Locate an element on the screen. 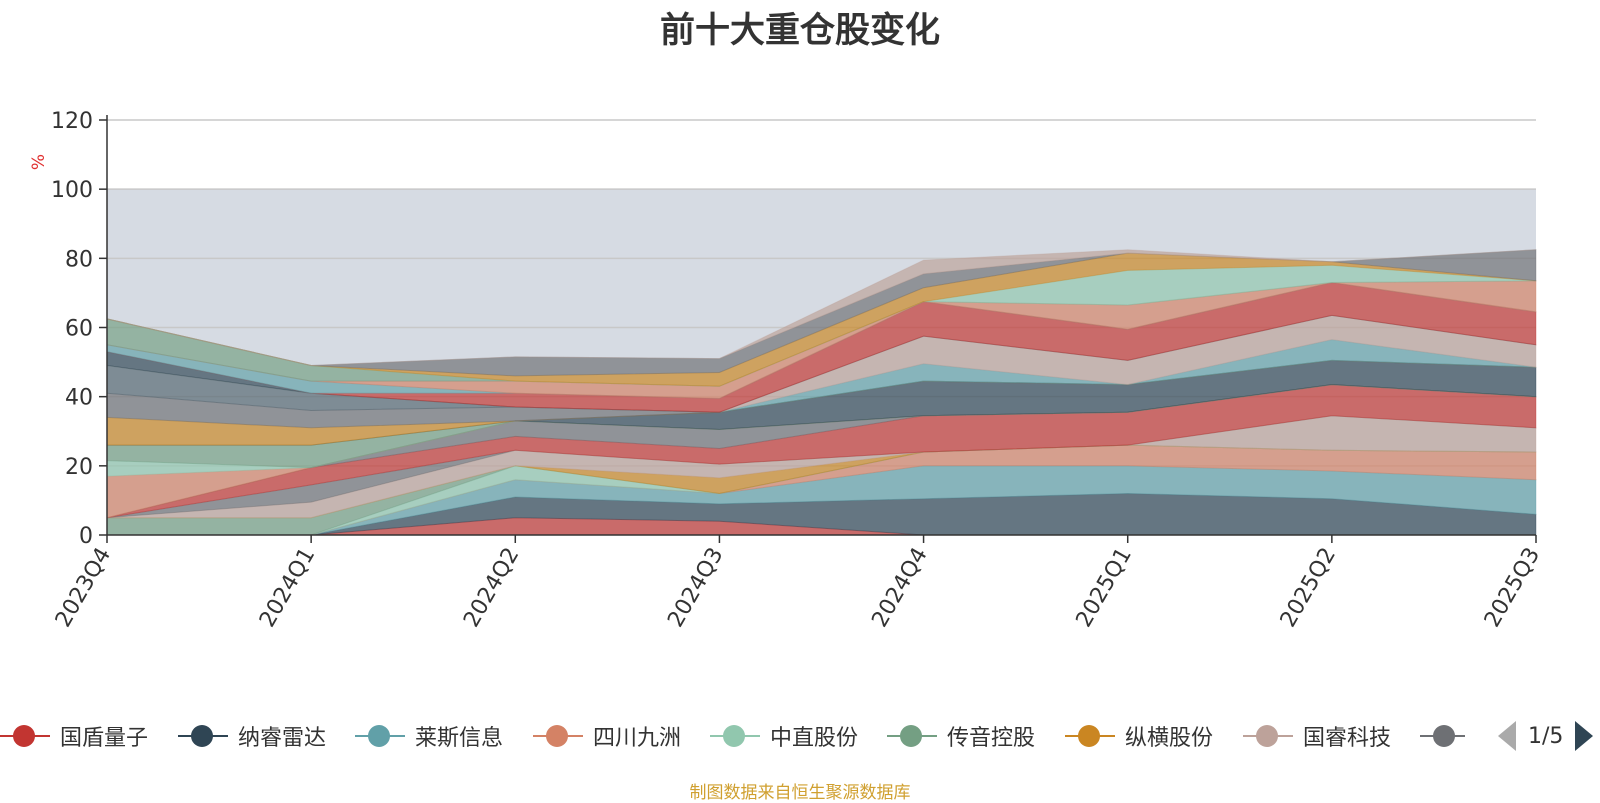 This screenshot has height=803, width=1600. legend-label: 纵横股份 is located at coordinates (1169, 738).